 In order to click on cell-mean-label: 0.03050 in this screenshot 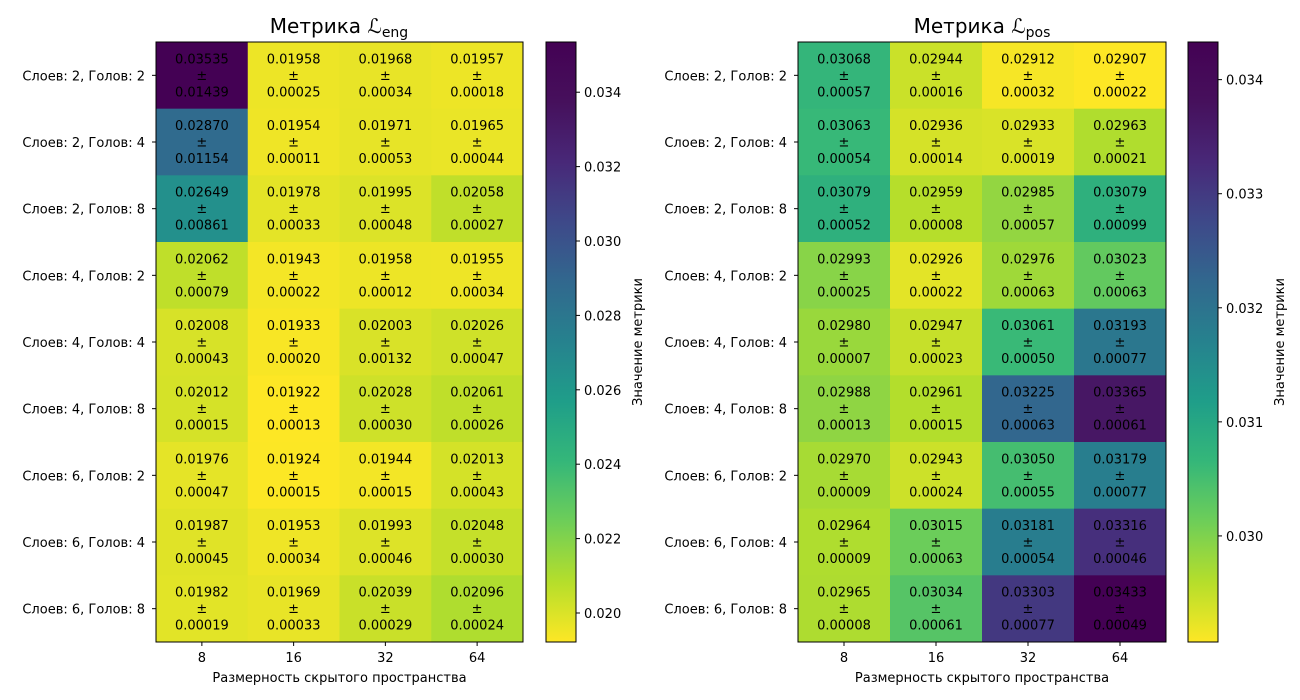, I will do `click(1028, 459)`.